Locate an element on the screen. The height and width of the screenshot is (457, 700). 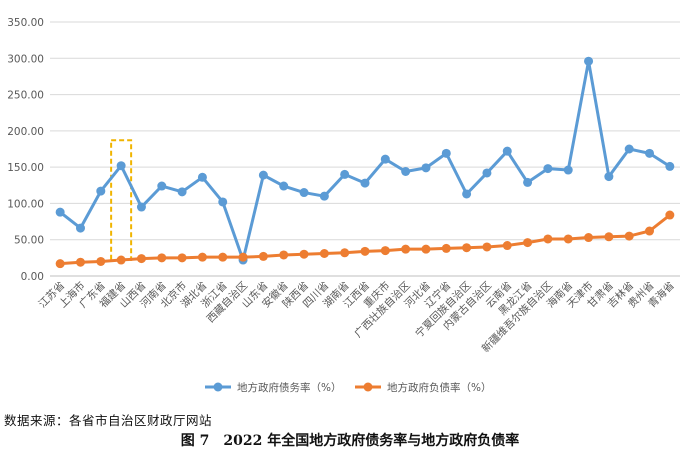
legend: 地方政府债务率（%） 地方政府负债率（%） is located at coordinates (348, 387).